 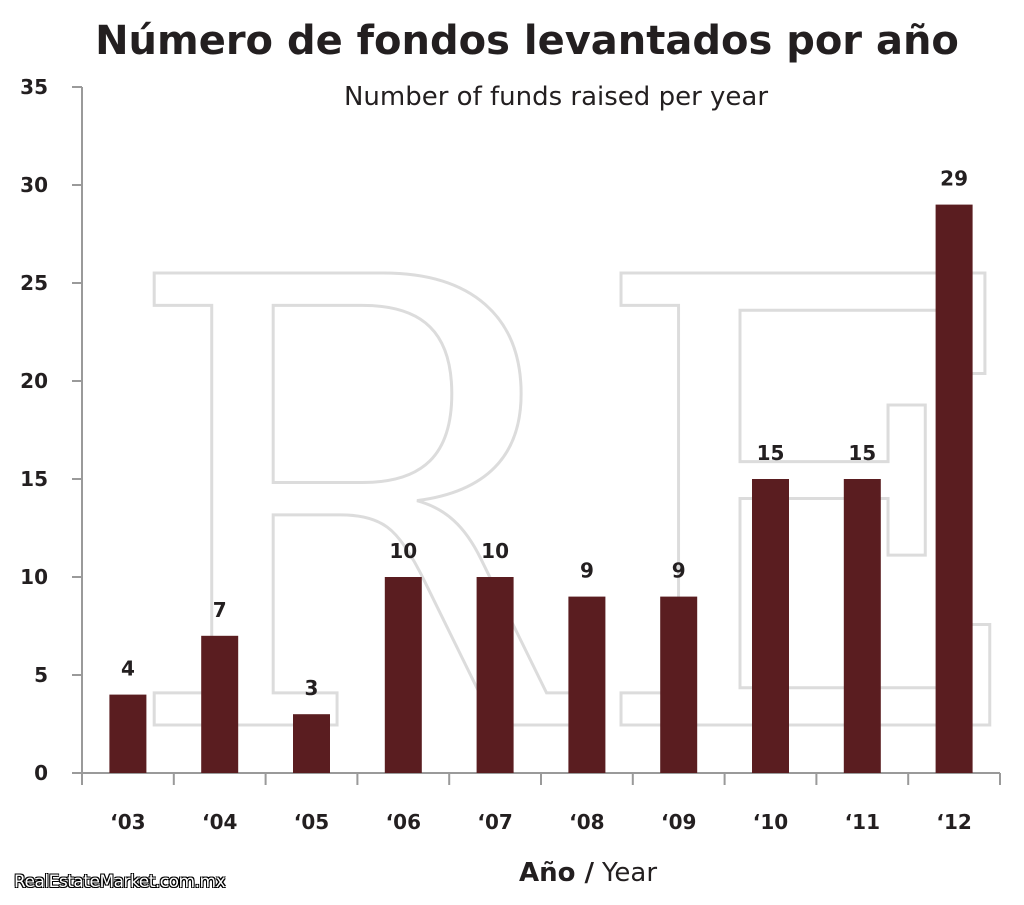 I want to click on x-tick-label: ‘08, so click(x=586, y=822).